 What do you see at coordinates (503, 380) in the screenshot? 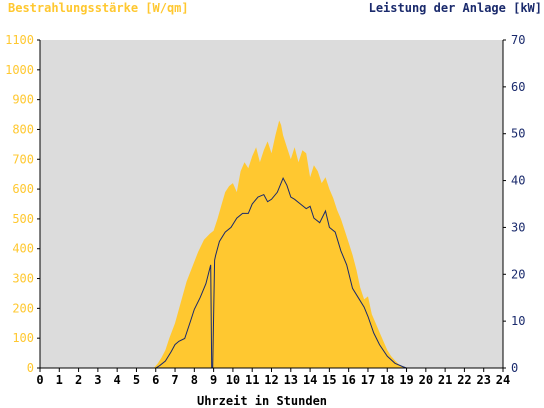
I see `x-tick-label: 24` at bounding box center [503, 380].